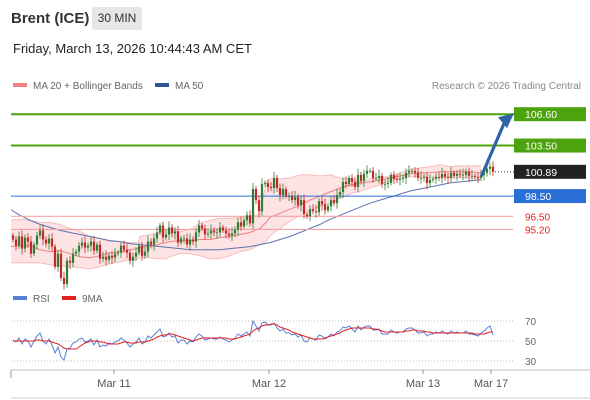 Image resolution: width=590 pixels, height=400 pixels. I want to click on chart-datetime: Friday, March 13, 2026 10:44:43 AM CET, so click(132, 48).